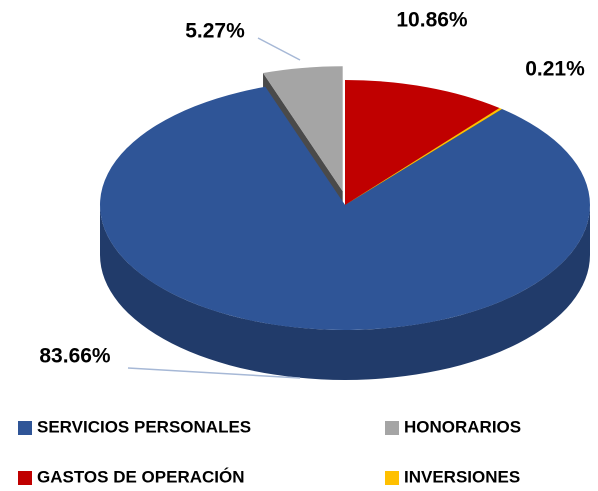 The width and height of the screenshot is (598, 491). What do you see at coordinates (555, 69) in the screenshot?
I see `data-label: 0.21%` at bounding box center [555, 69].